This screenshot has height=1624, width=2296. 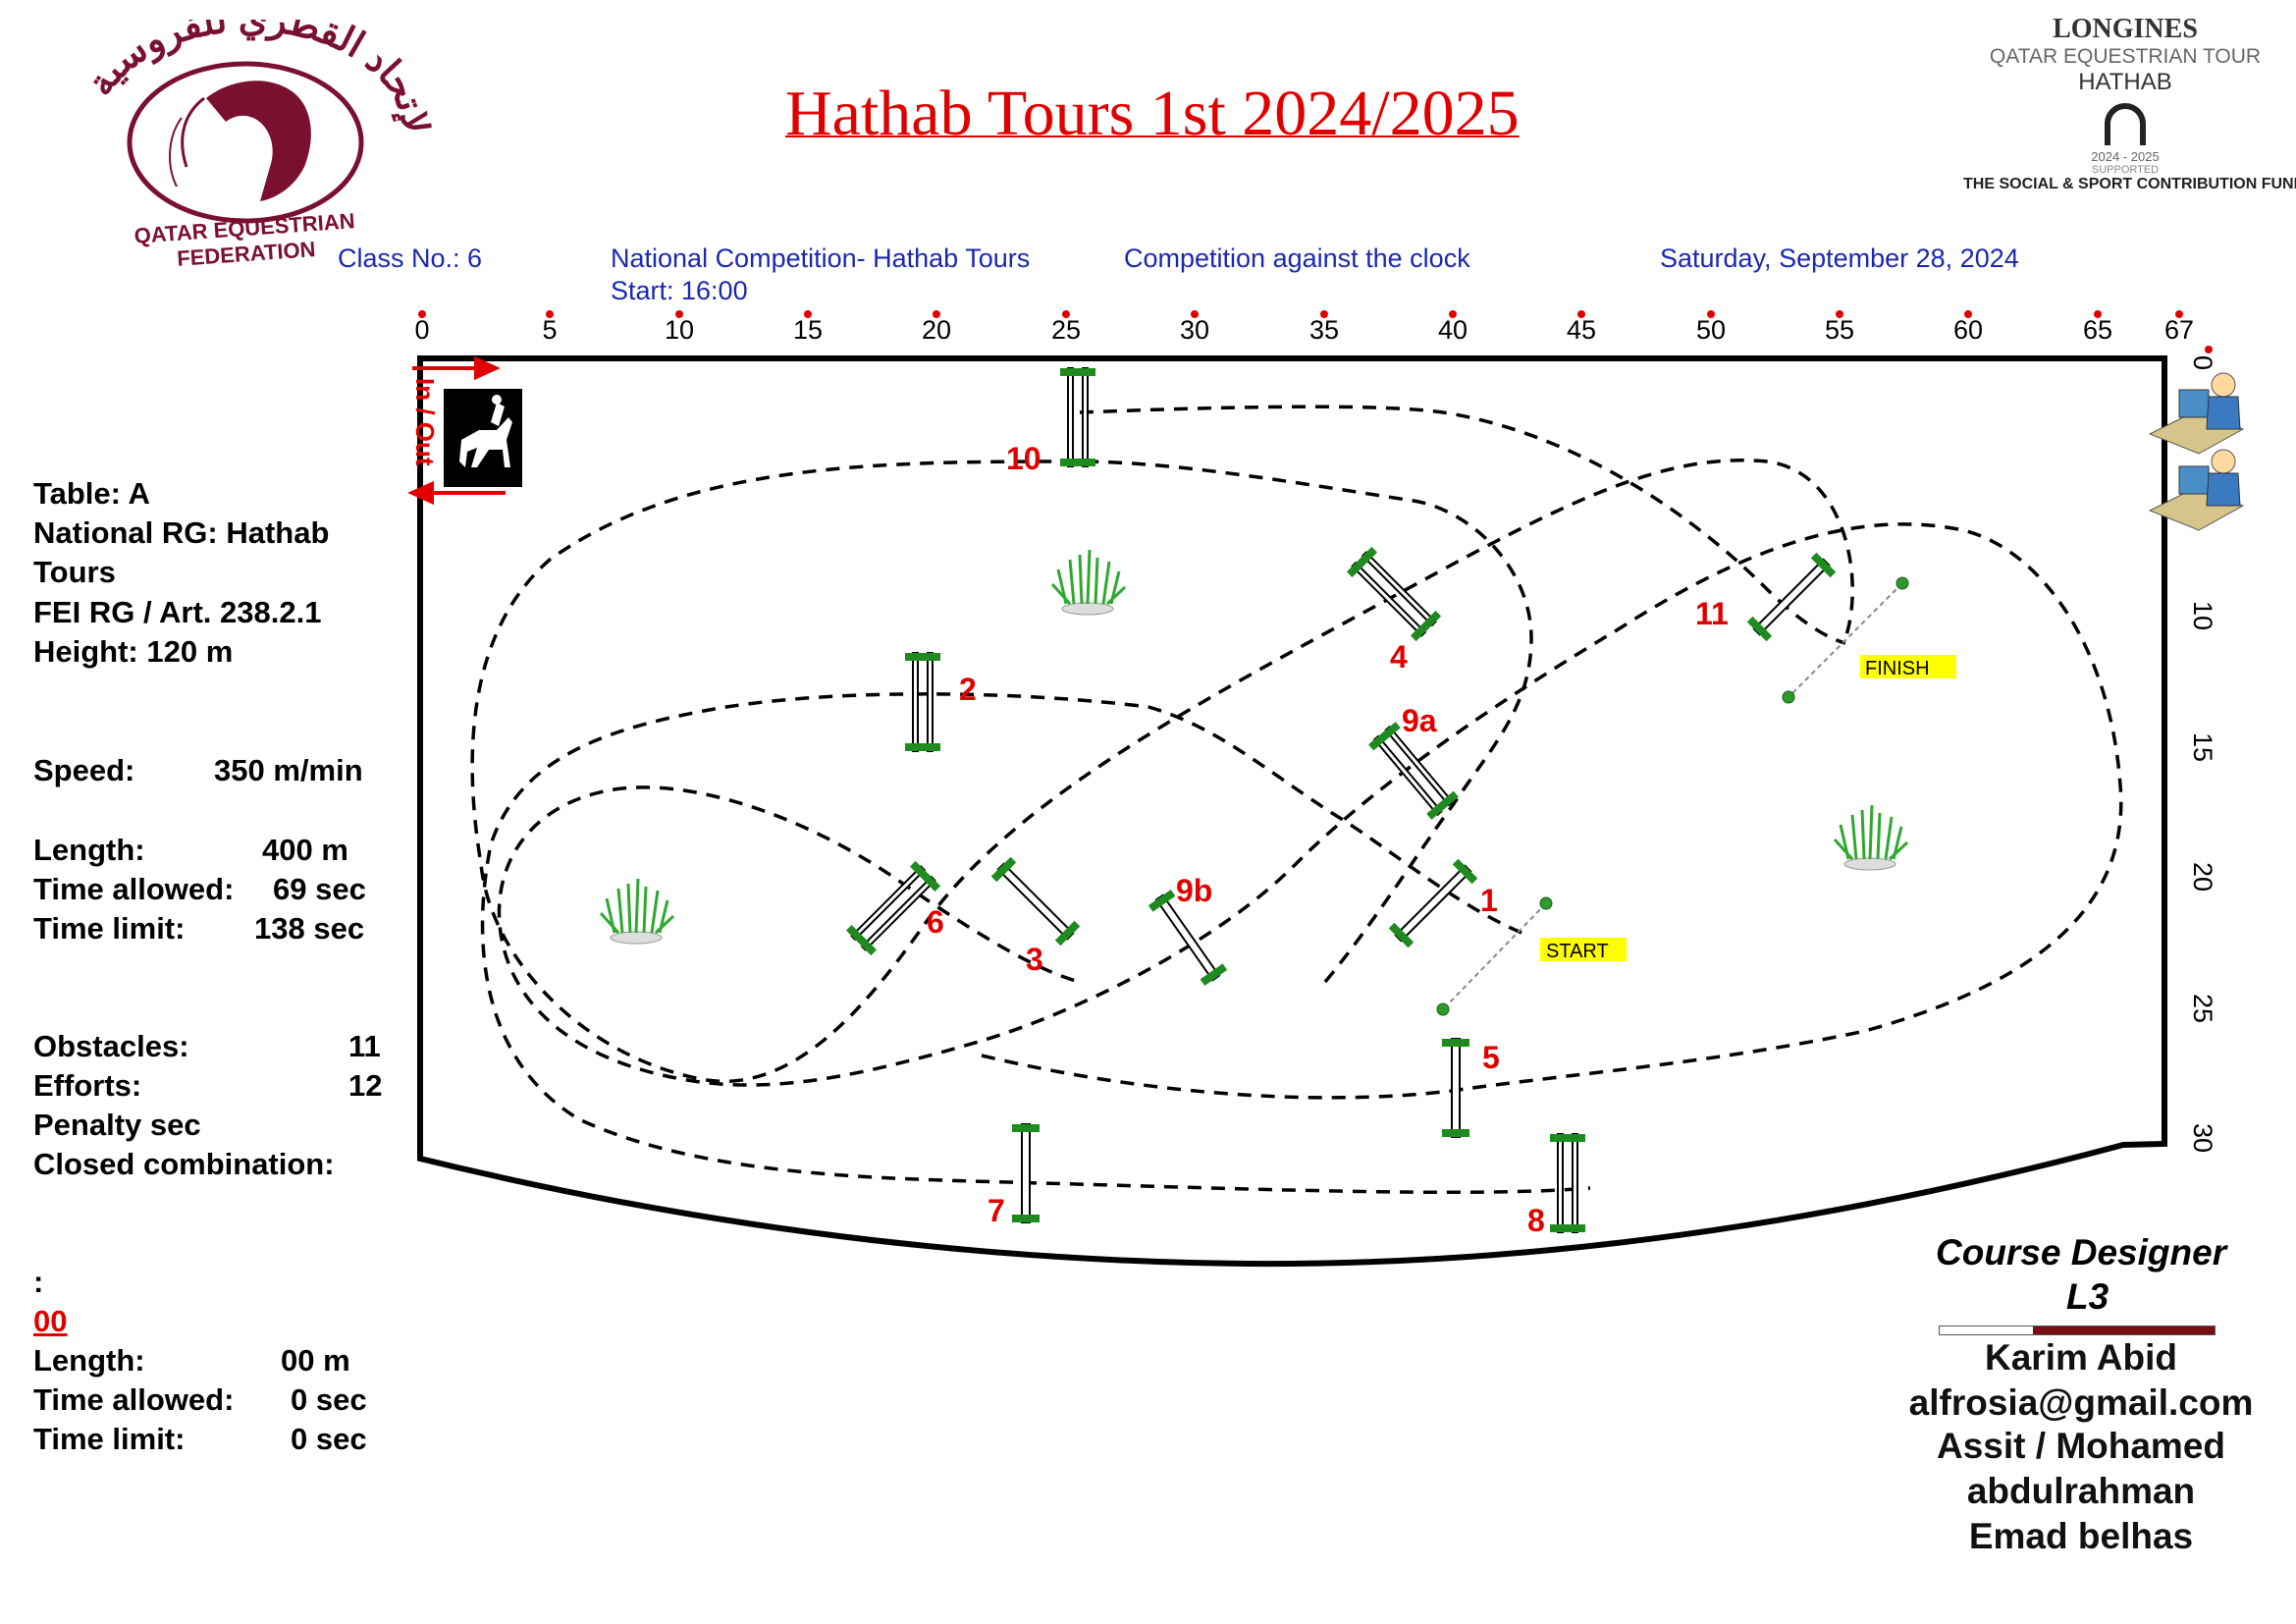 What do you see at coordinates (679, 290) in the screenshot?
I see `competition-start: Start: 16:00` at bounding box center [679, 290].